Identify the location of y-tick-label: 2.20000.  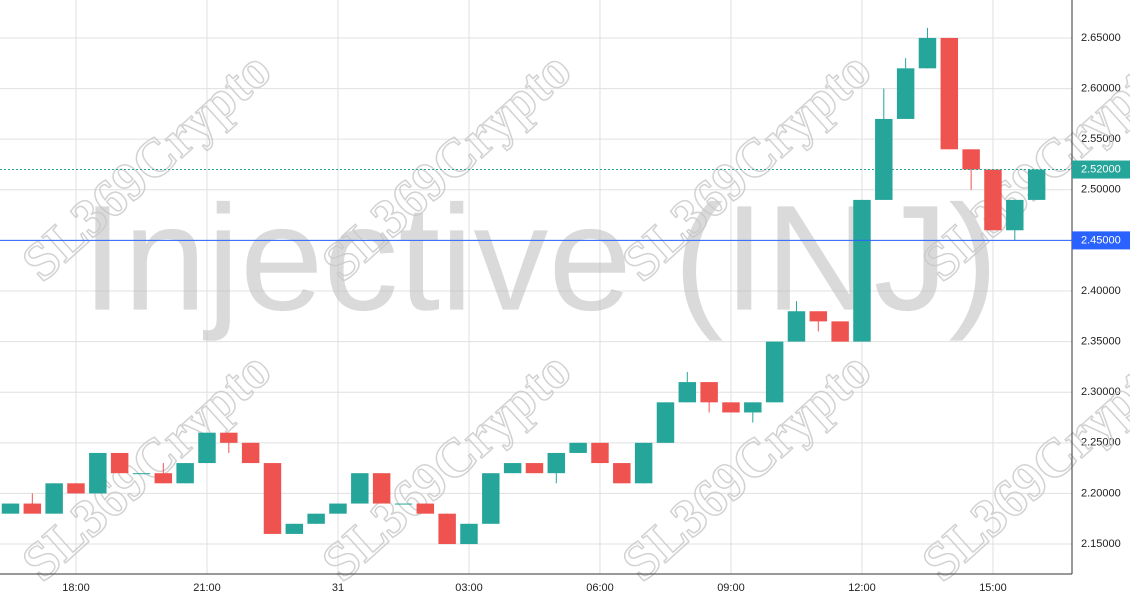
(1101, 493).